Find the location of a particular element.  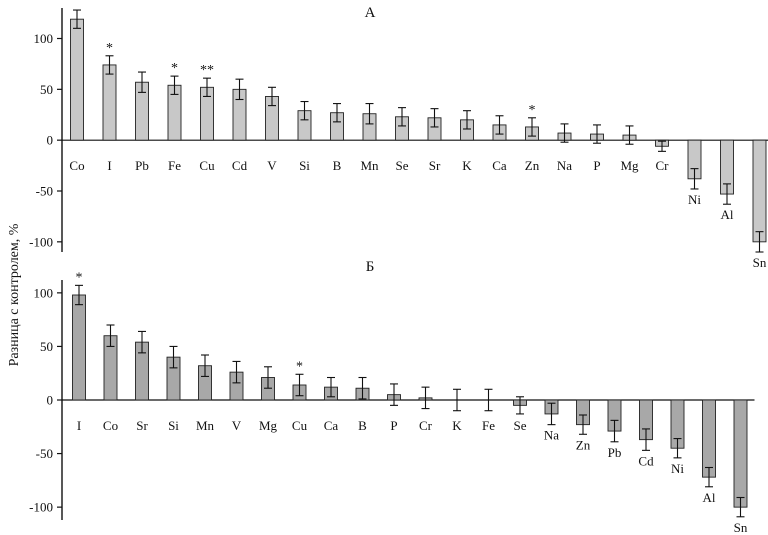

y-axis-label: Разница с контролем, % is located at coordinates (14, 294).